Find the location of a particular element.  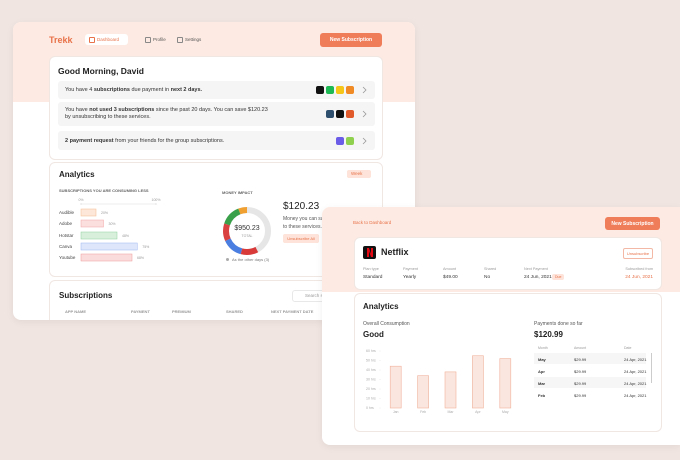

field-label: Payment is located at coordinates (410, 269).